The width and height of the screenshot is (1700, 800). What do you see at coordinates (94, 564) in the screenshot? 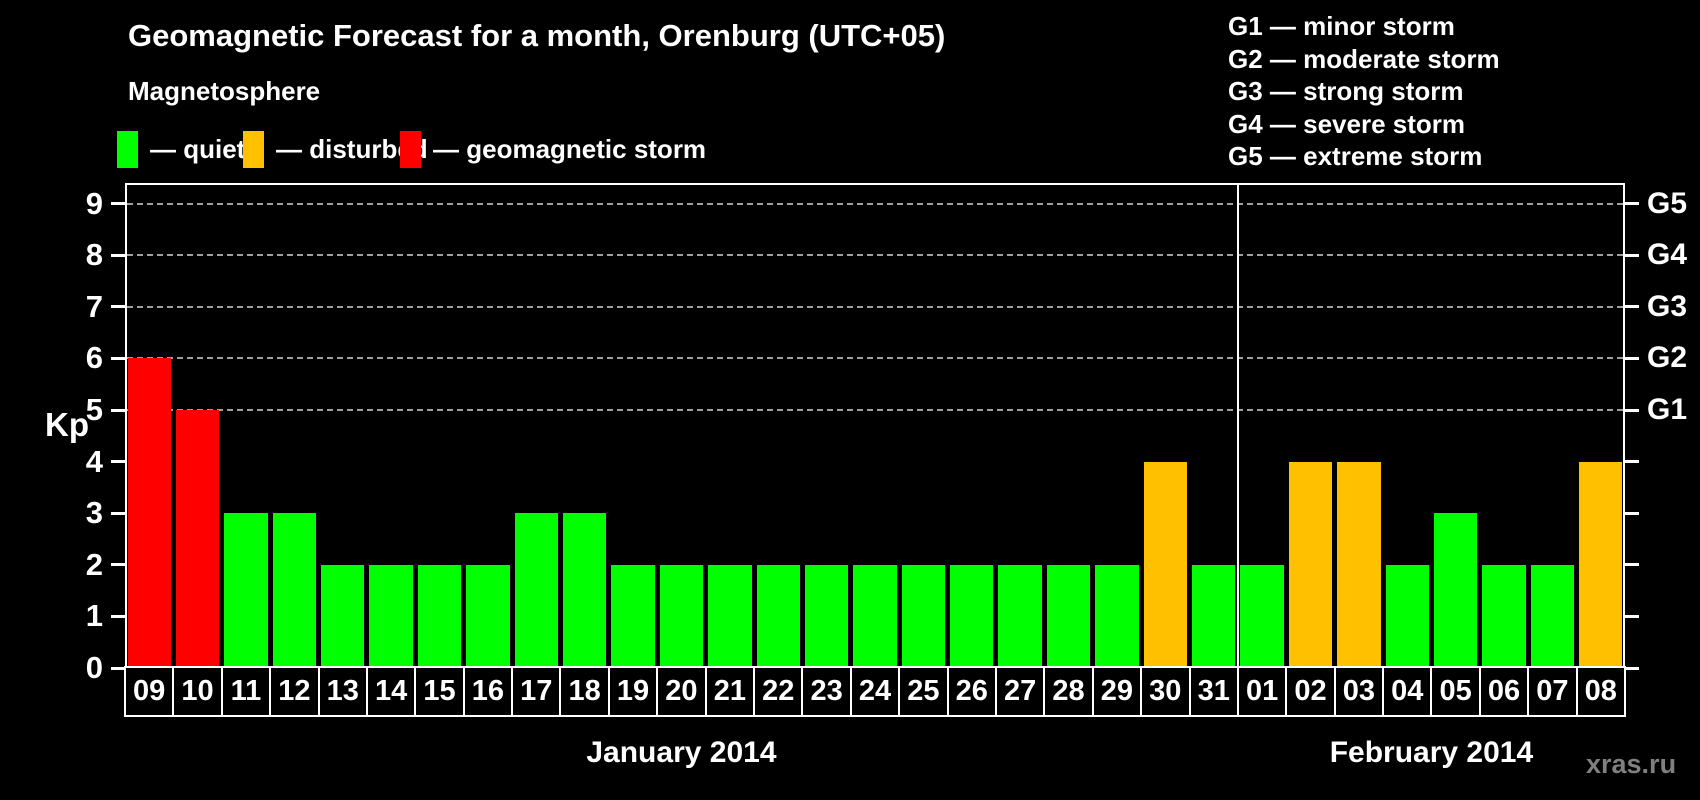
I see `y-axis-label-2: 2` at bounding box center [94, 564].